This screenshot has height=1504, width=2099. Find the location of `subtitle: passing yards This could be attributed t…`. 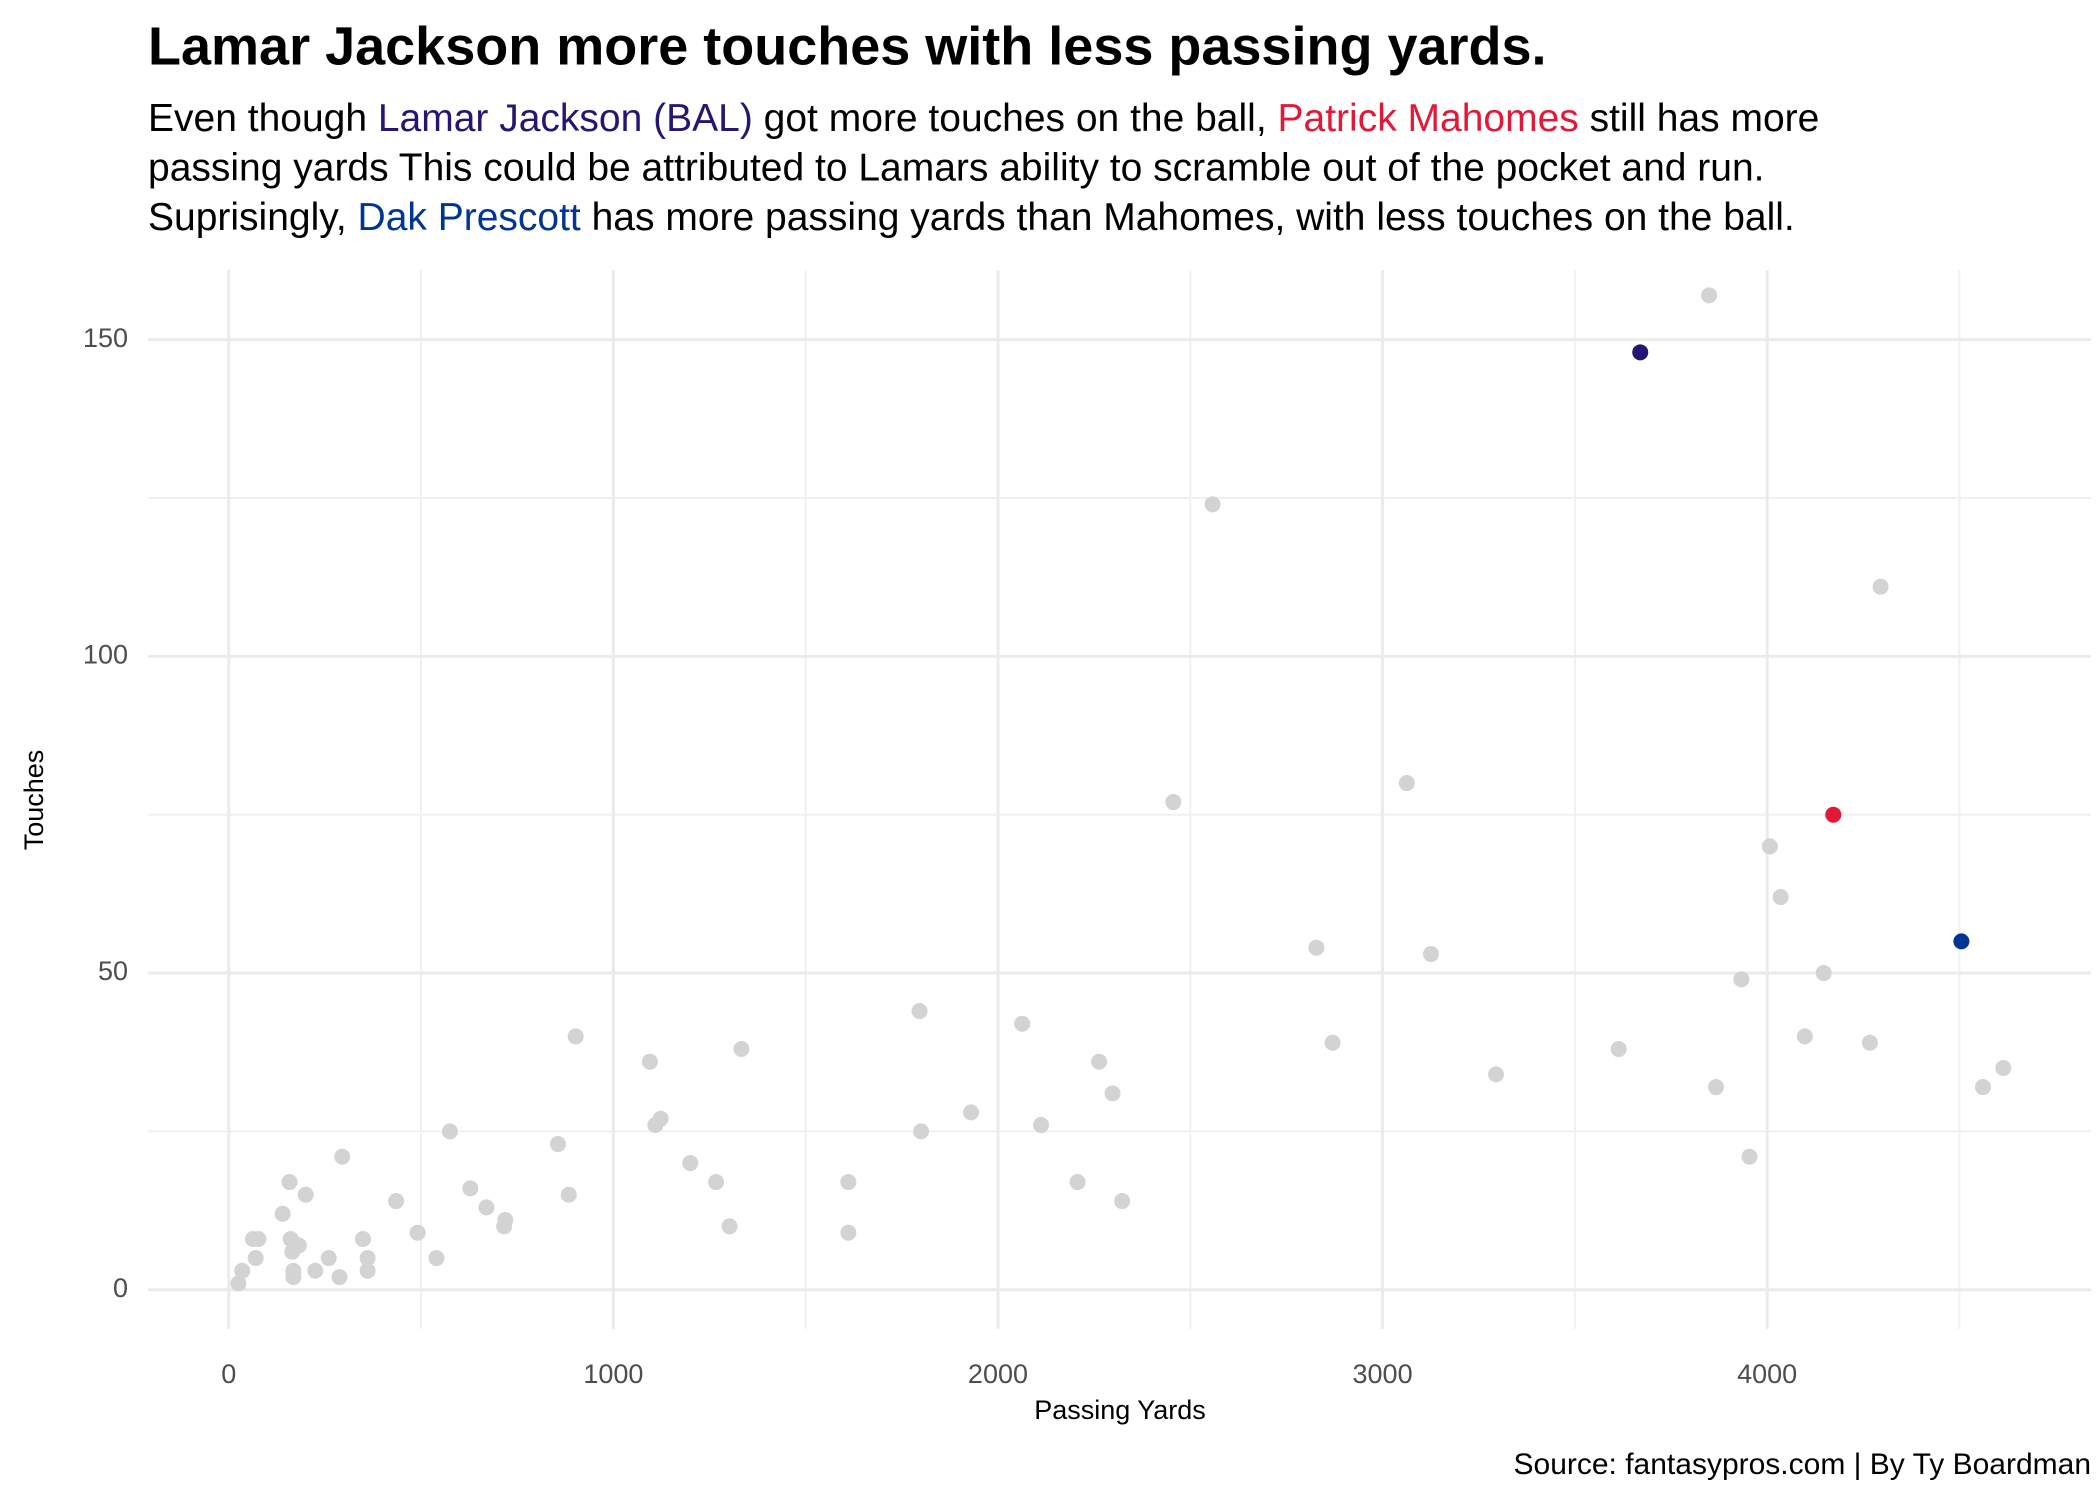

subtitle: passing yards This could be attributed t… is located at coordinates (956, 168).